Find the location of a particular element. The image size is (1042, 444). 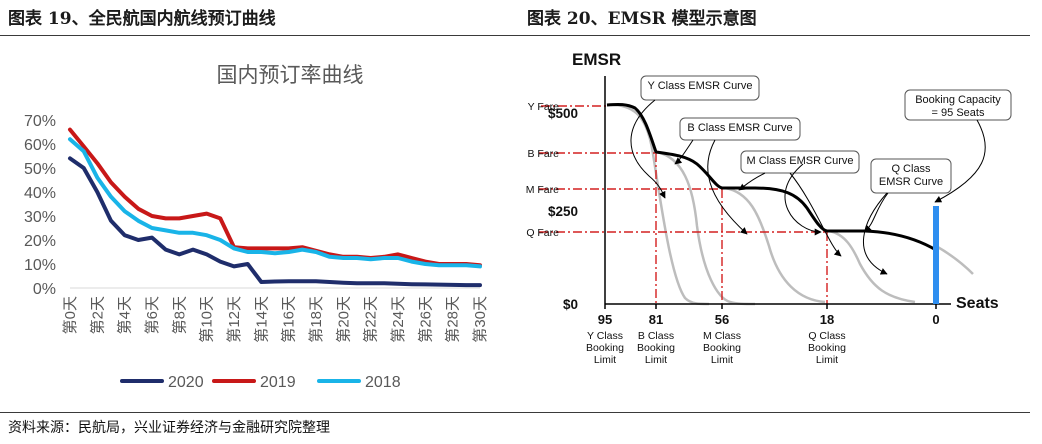

fare-label: M Fare is located at coordinates (542, 190).